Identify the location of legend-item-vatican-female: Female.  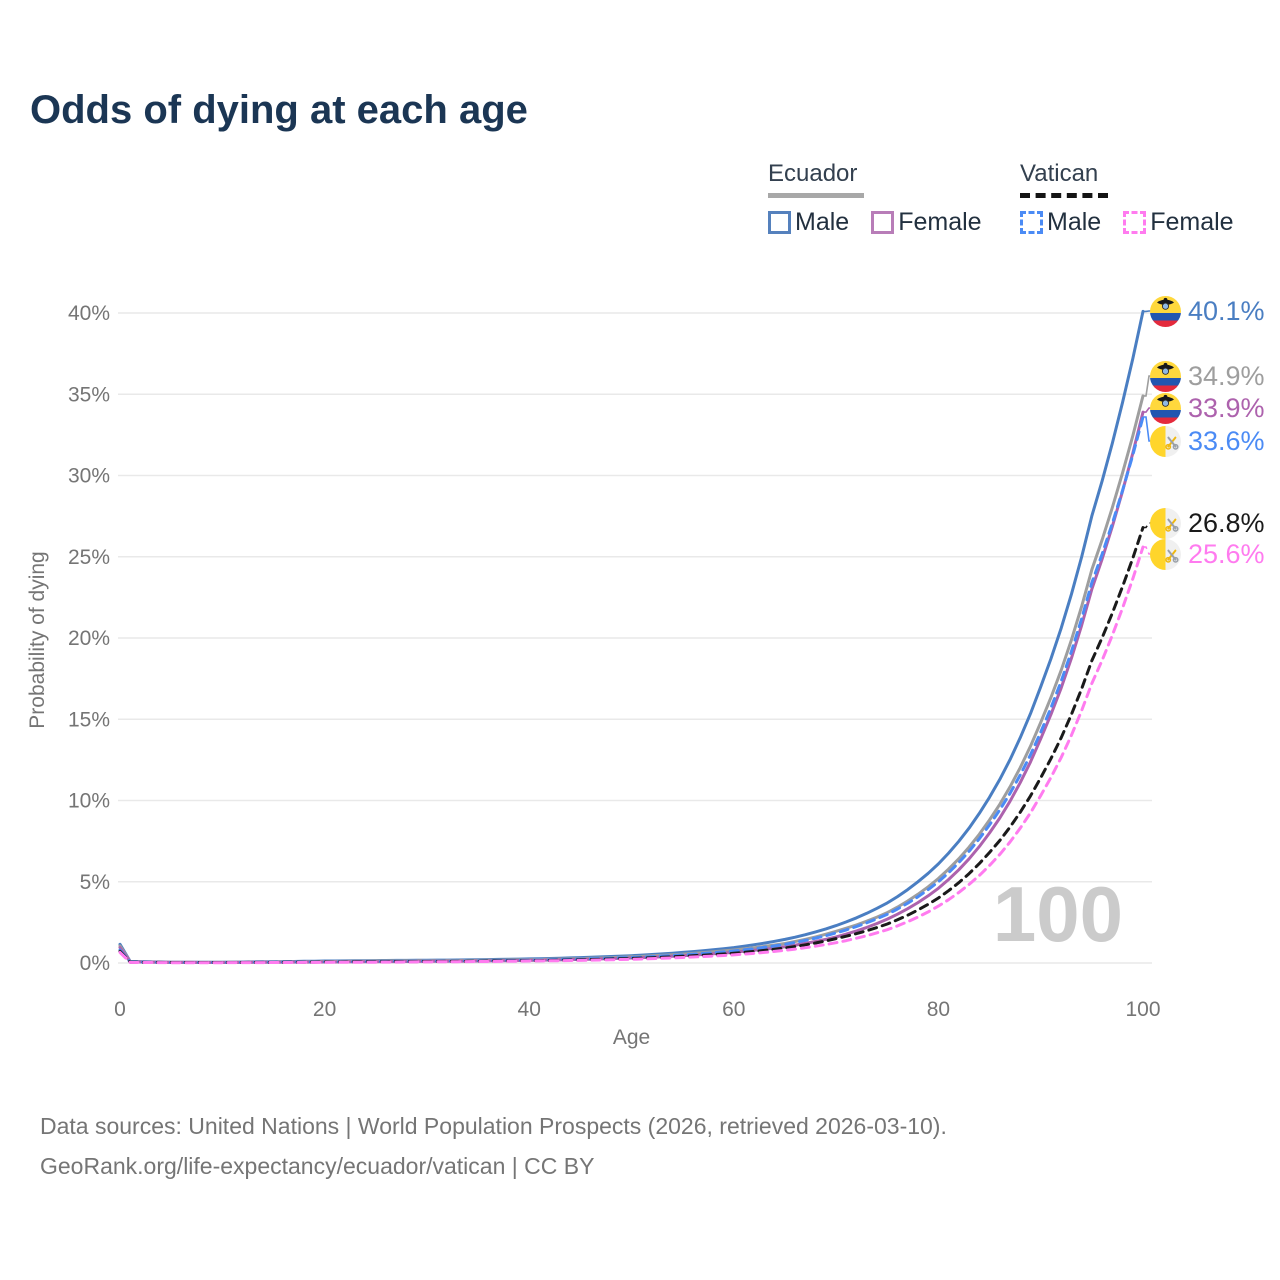
(1178, 222).